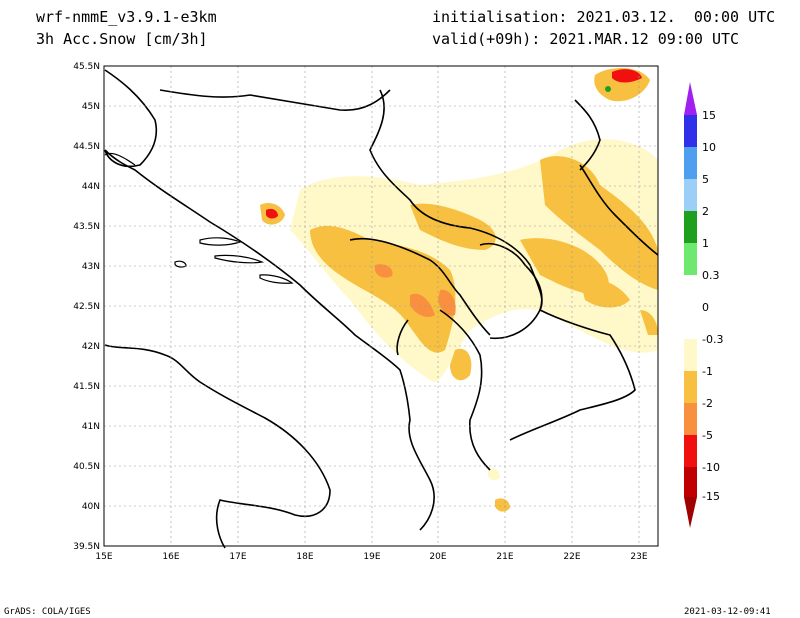 The width and height of the screenshot is (800, 618). What do you see at coordinates (304, 557) in the screenshot?
I see `lon-tick: 18E` at bounding box center [304, 557].